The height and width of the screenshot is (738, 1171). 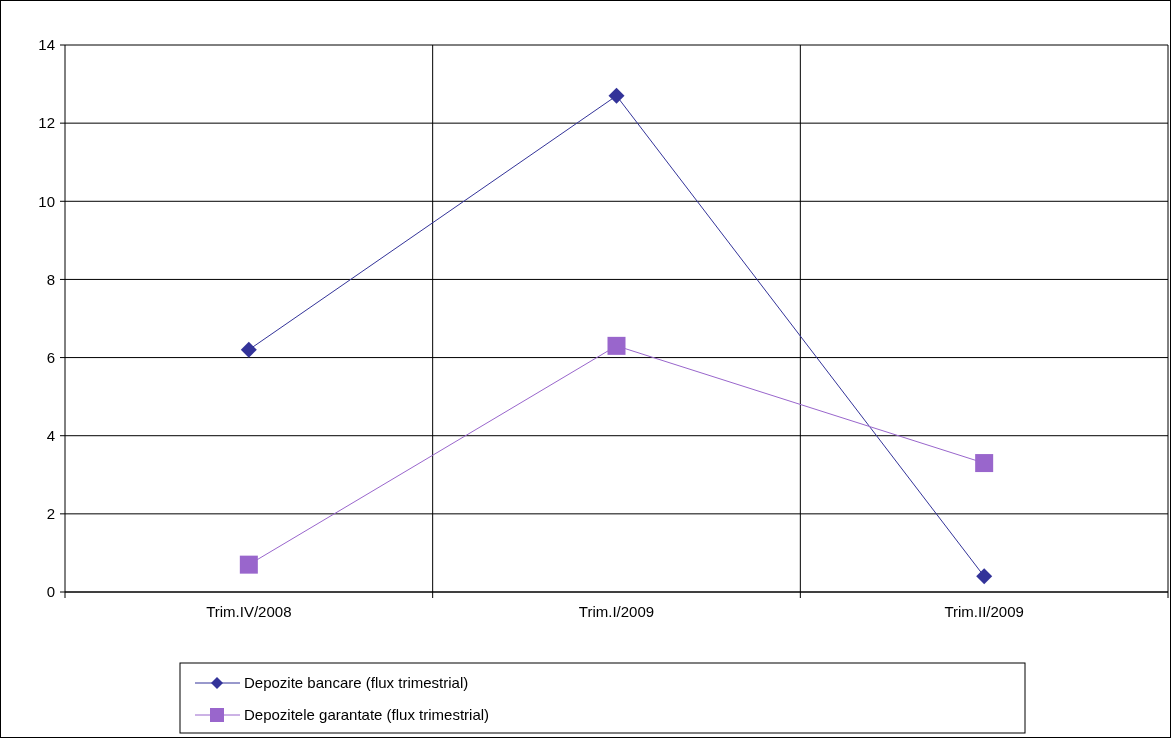 I want to click on y-tick-label: 14, so click(x=46, y=45).